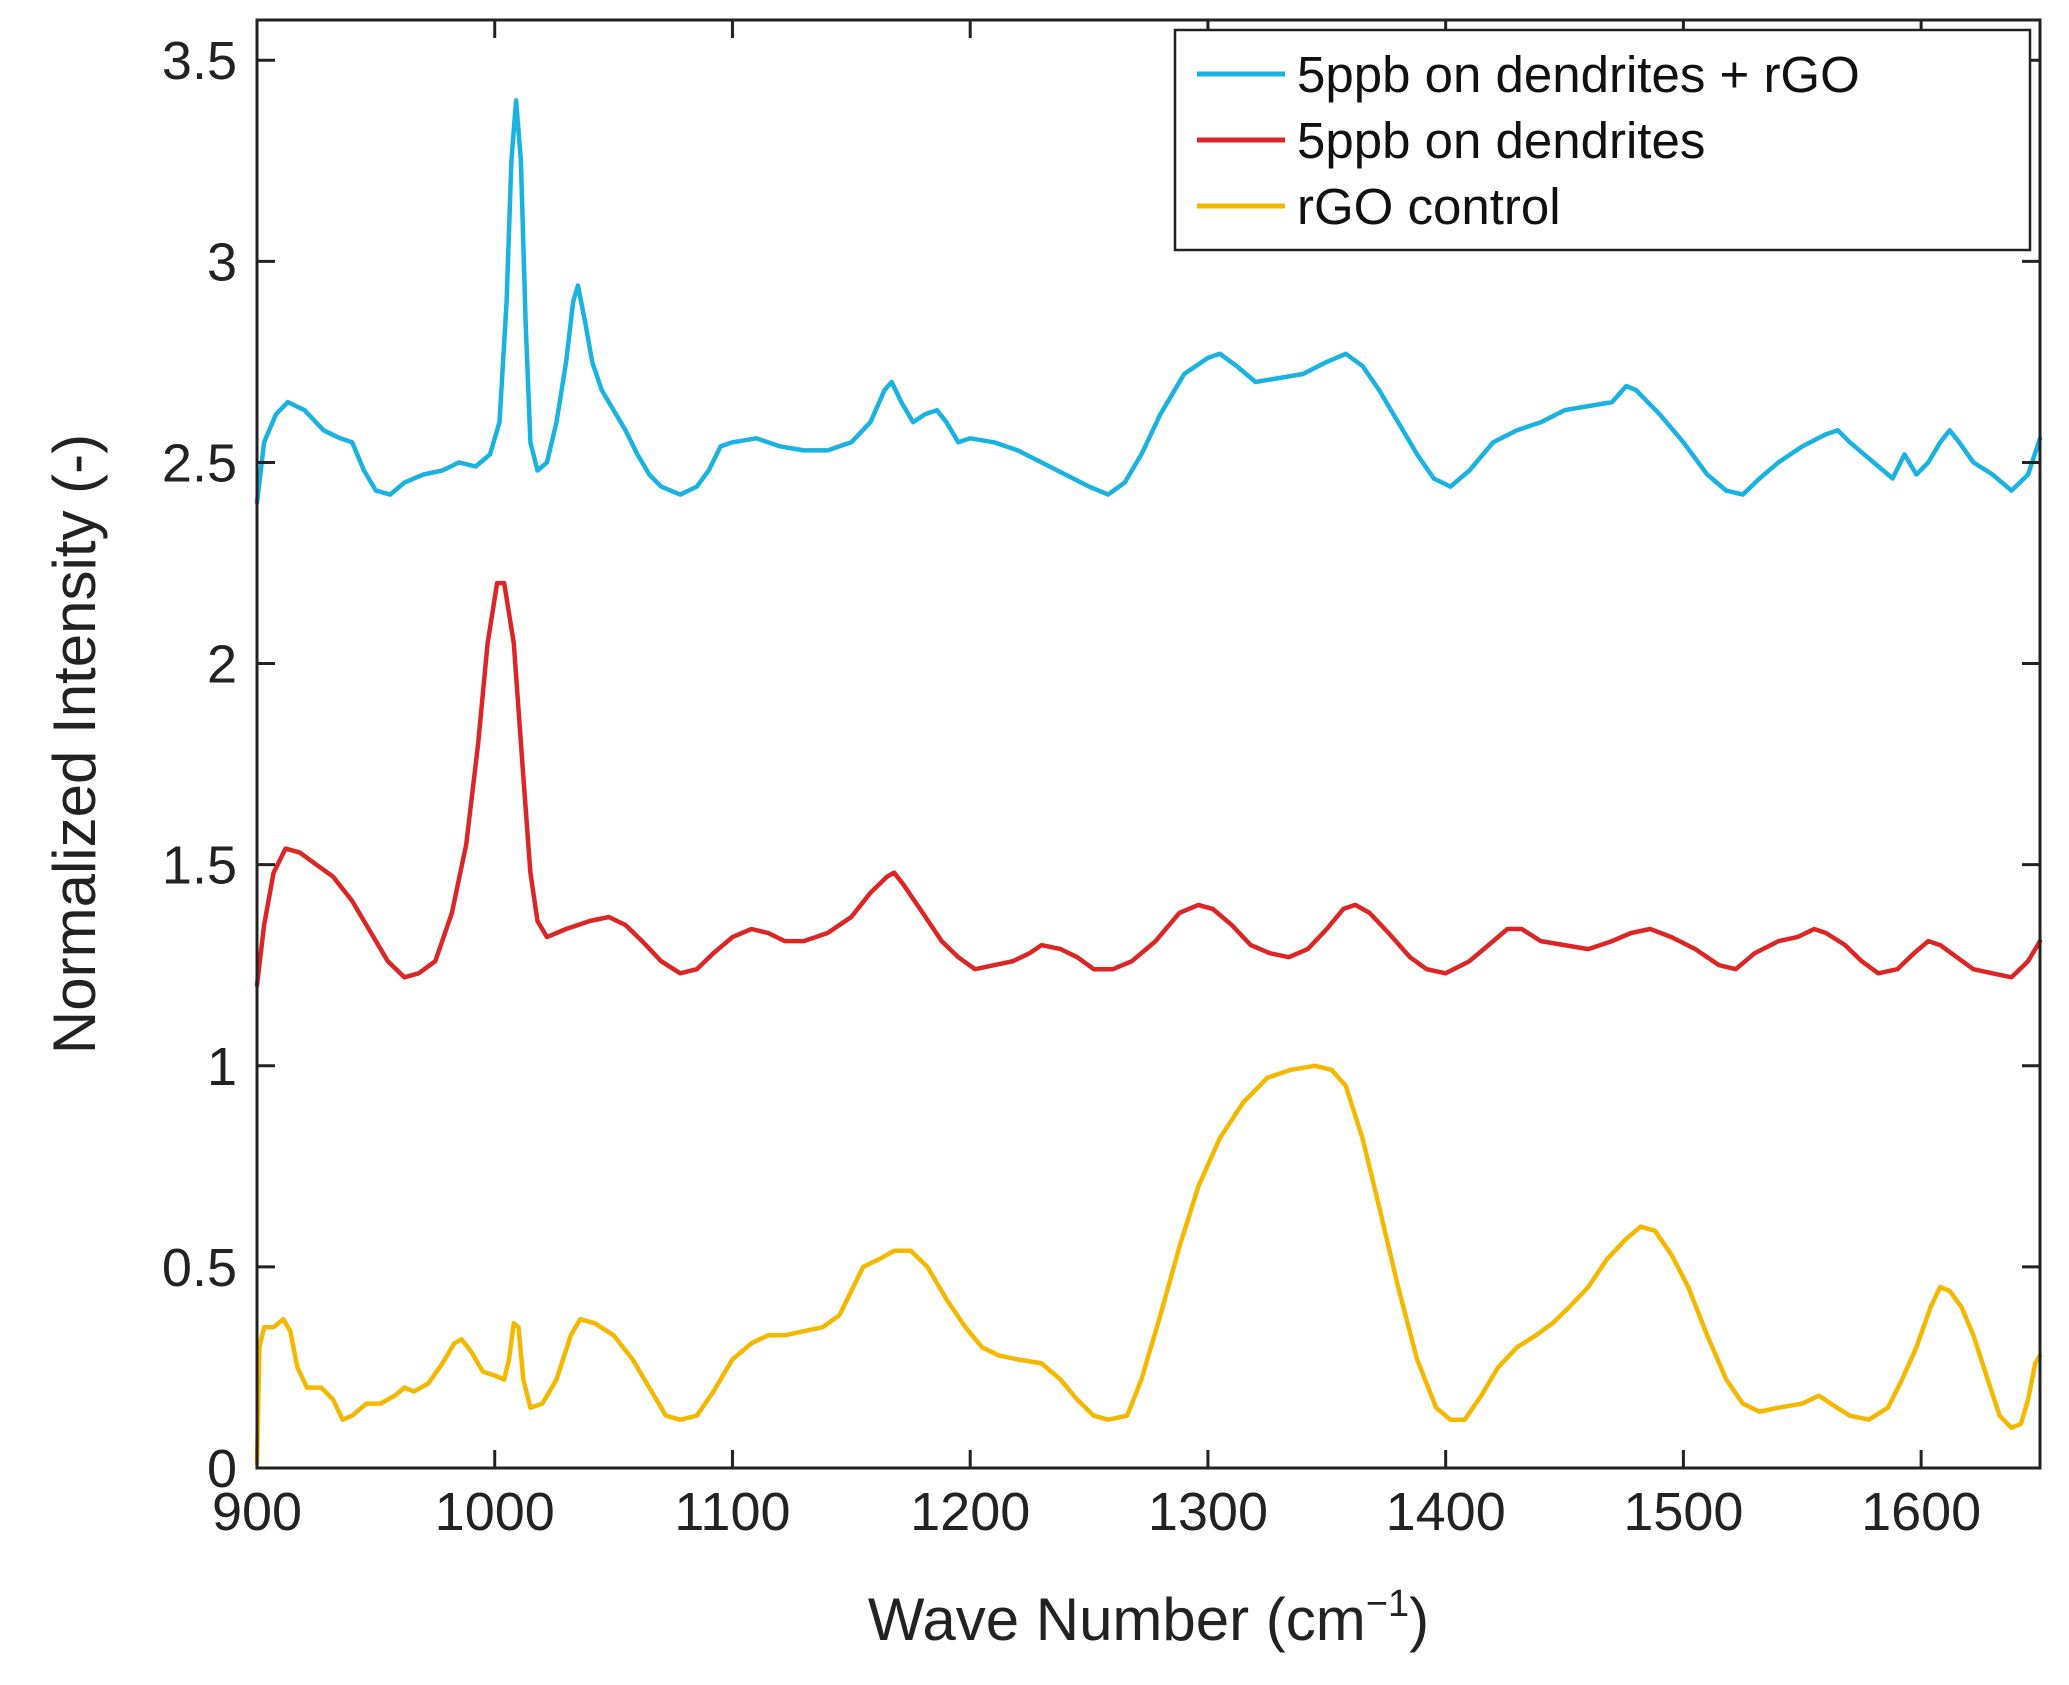 The height and width of the screenshot is (1685, 2069). I want to click on legend-box, so click(1602, 140).